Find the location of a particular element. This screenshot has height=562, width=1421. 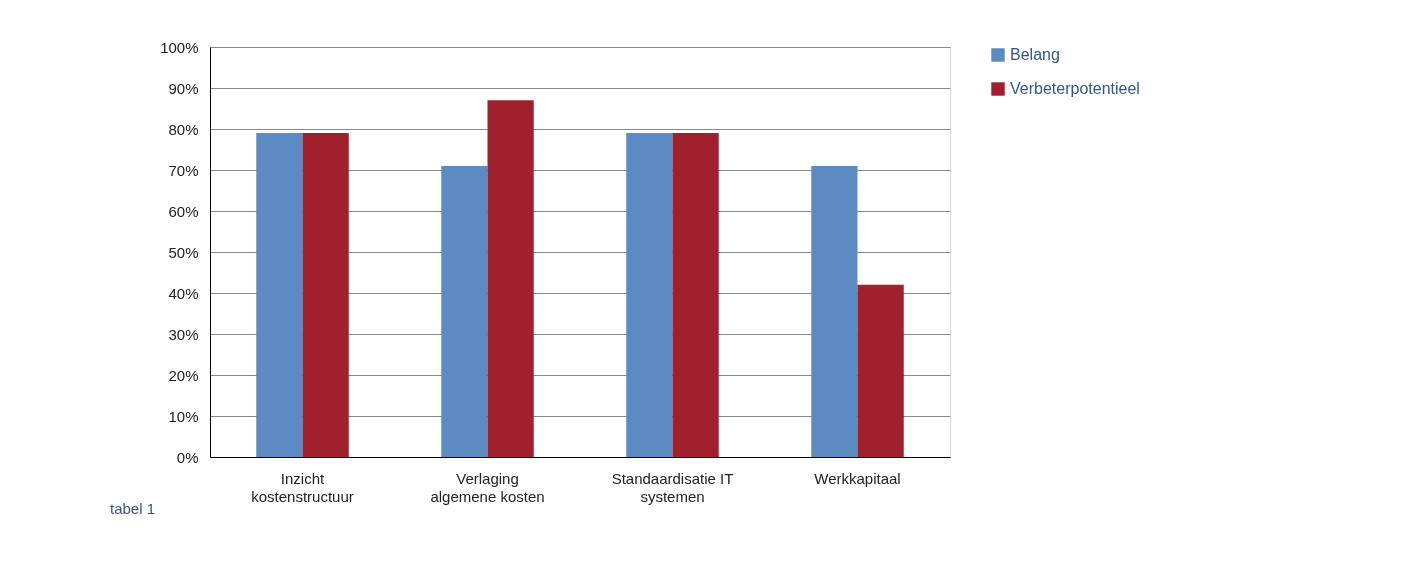

y-tick-label: 50% is located at coordinates (183, 252).